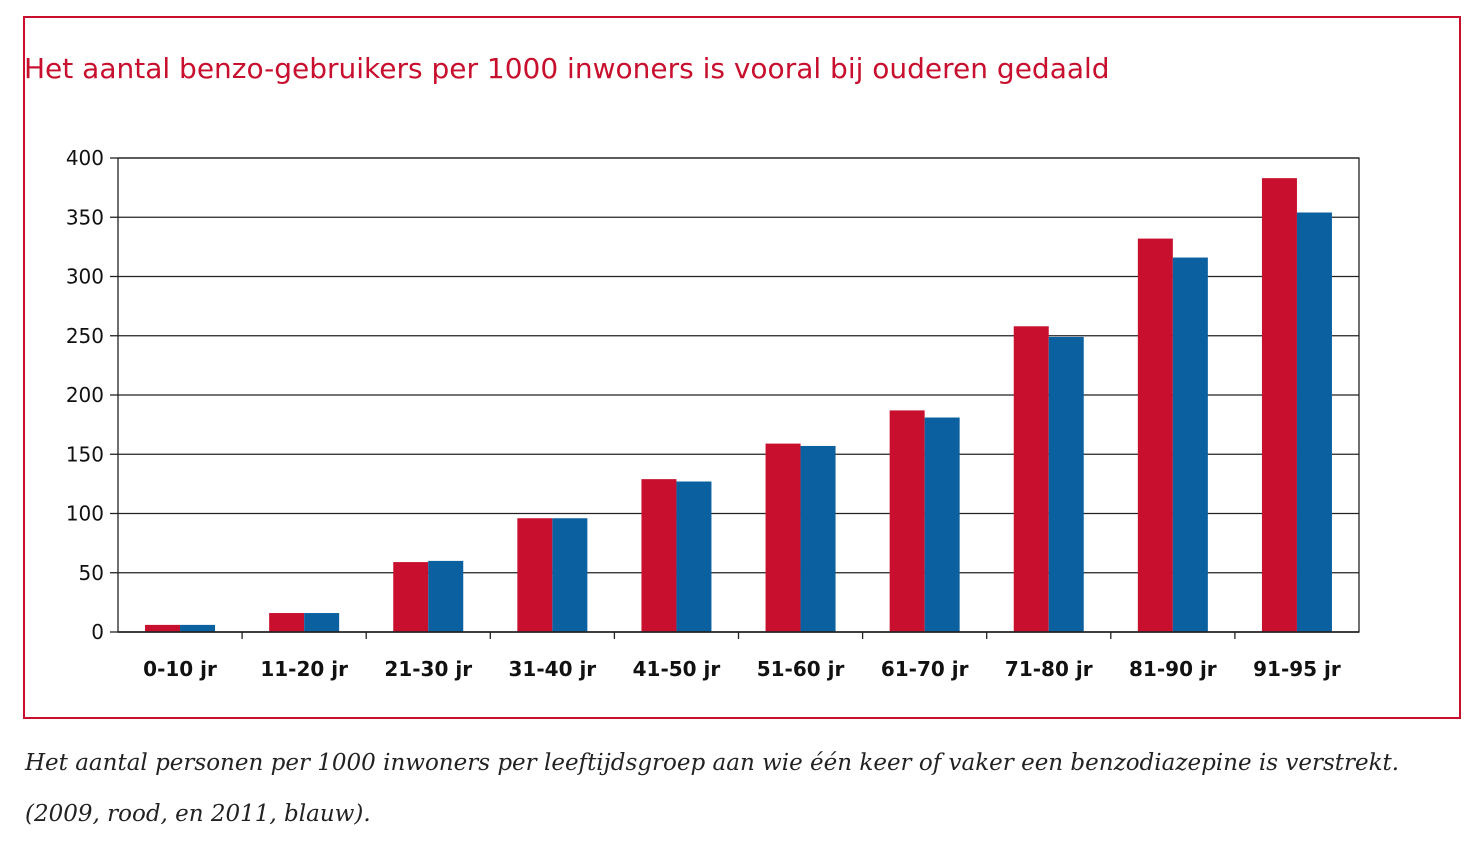 This screenshot has height=860, width=1481. What do you see at coordinates (85, 158) in the screenshot?
I see `y-tick-label: 400` at bounding box center [85, 158].